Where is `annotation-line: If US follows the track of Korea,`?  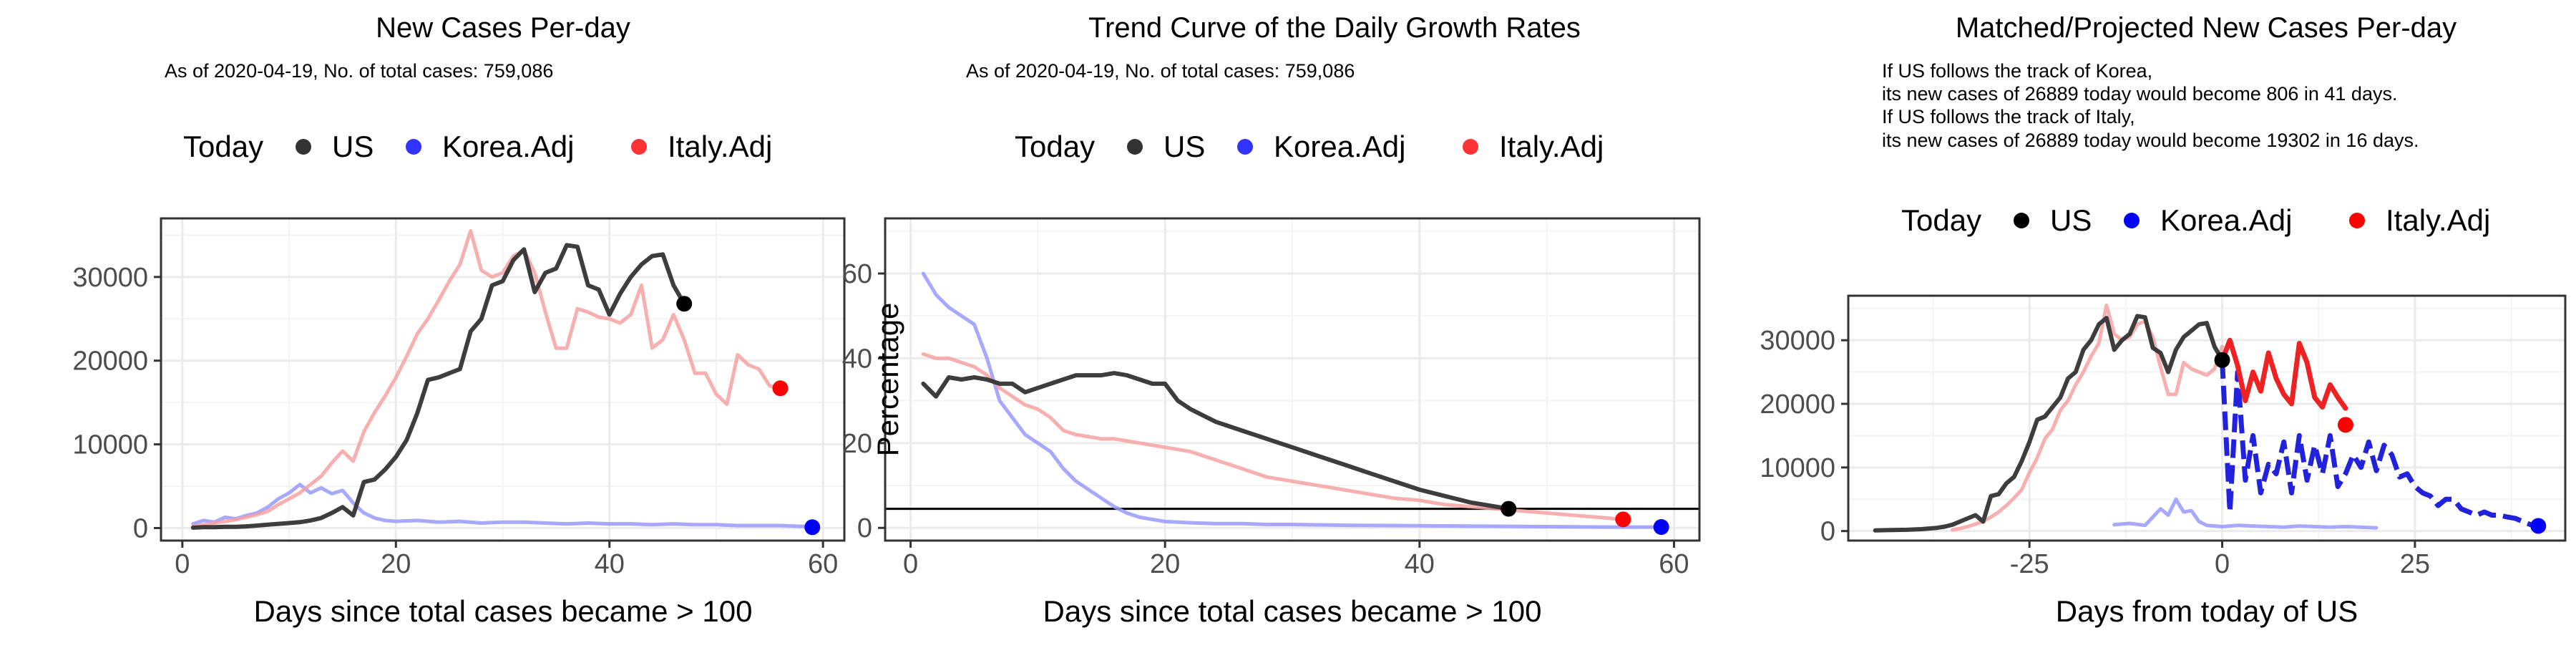 annotation-line: If US follows the track of Korea, is located at coordinates (2017, 71).